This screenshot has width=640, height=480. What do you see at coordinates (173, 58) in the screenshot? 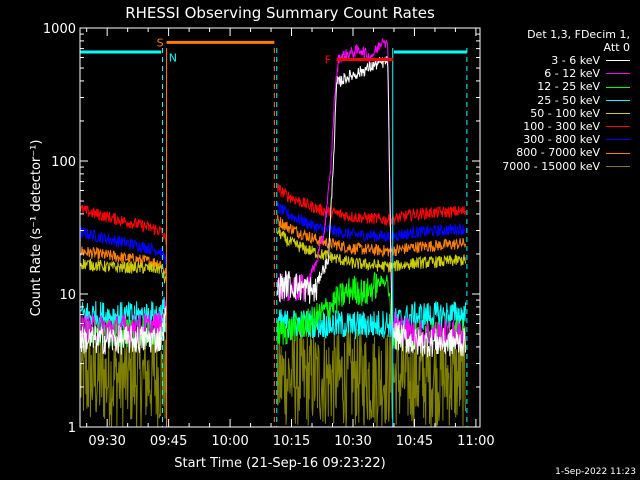
I see `state-marker-0: N` at bounding box center [173, 58].